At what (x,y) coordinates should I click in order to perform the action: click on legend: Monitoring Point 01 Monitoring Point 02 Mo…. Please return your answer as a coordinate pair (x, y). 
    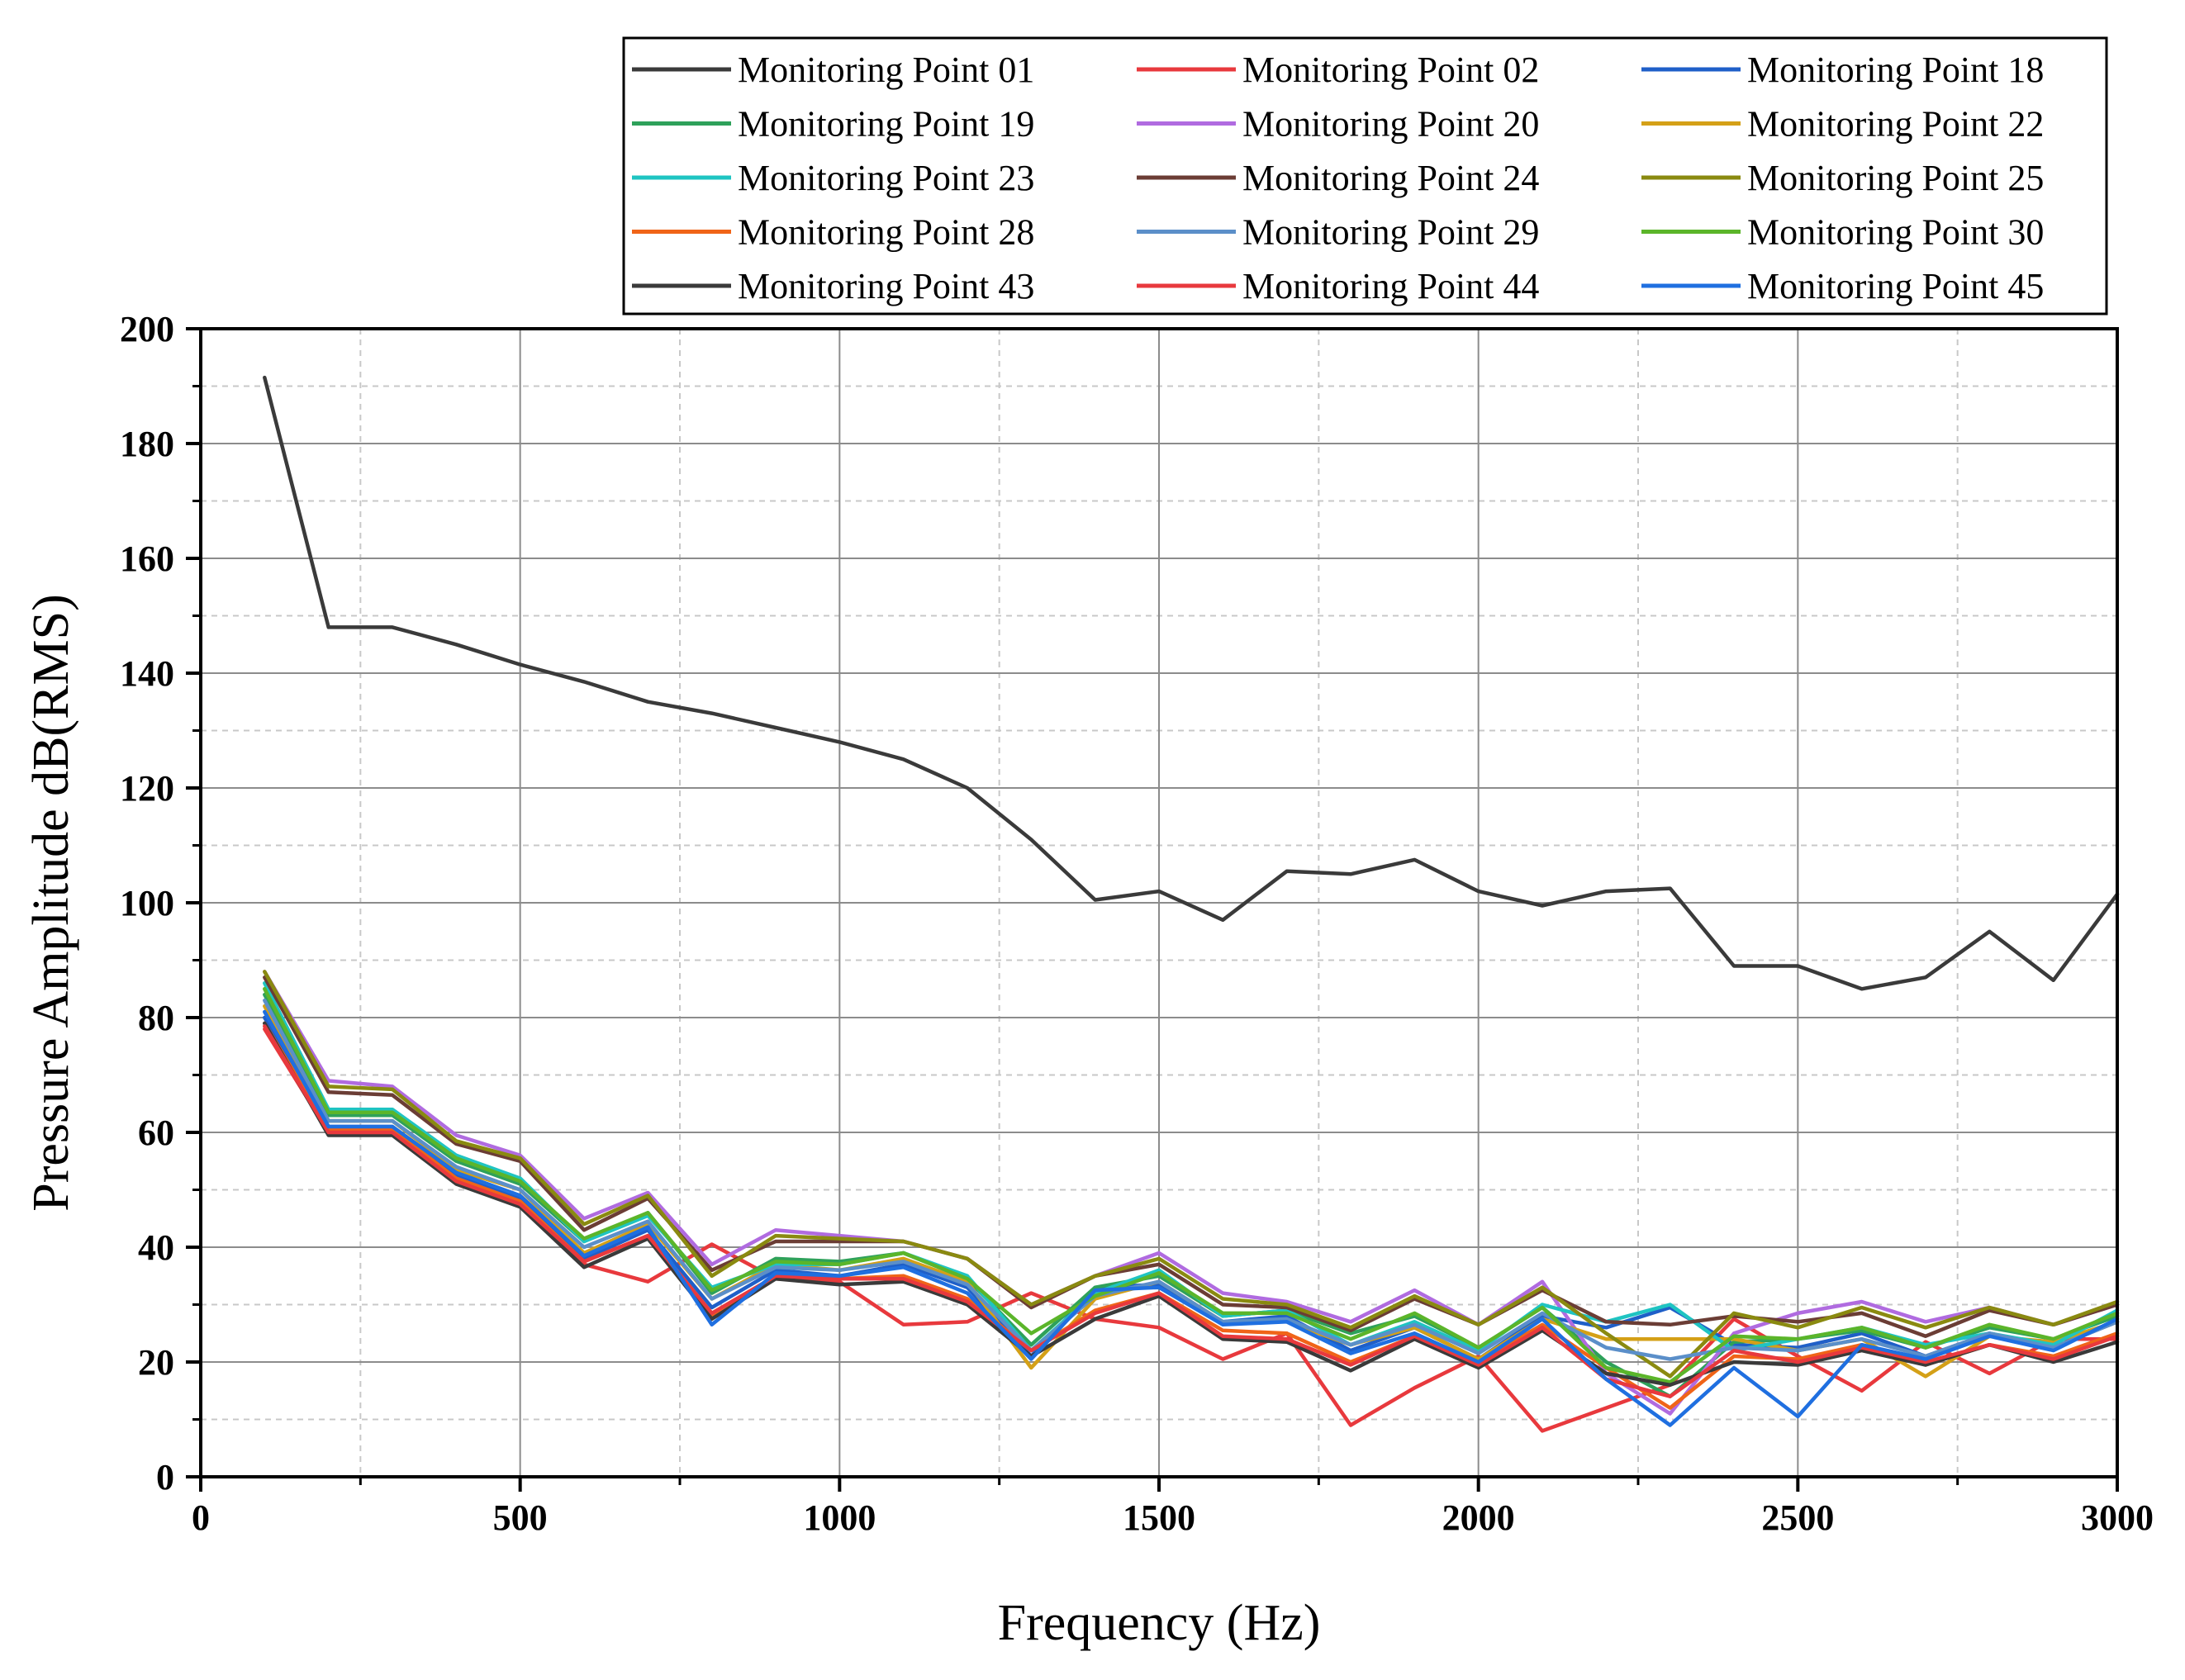
    Looking at the image, I should click on (1365, 176).